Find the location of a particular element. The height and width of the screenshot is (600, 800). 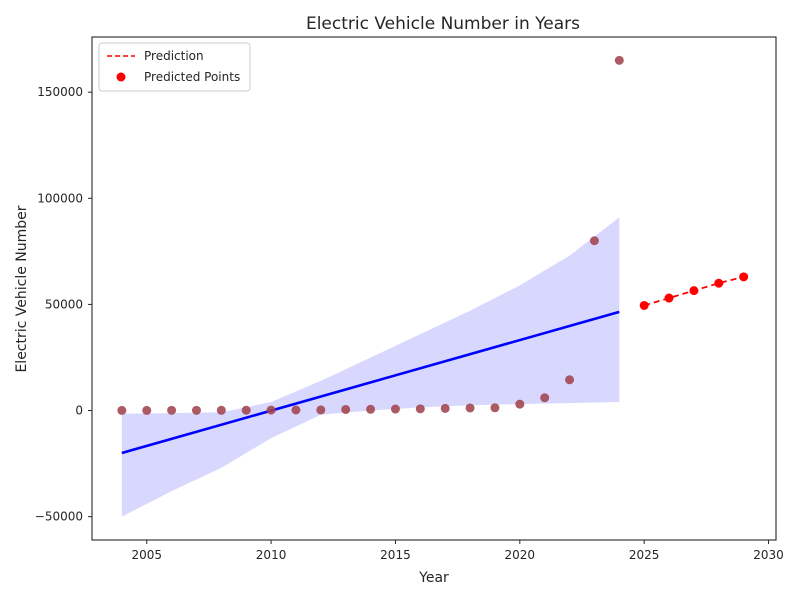

y-tick-label: −50000 is located at coordinates (59, 517).